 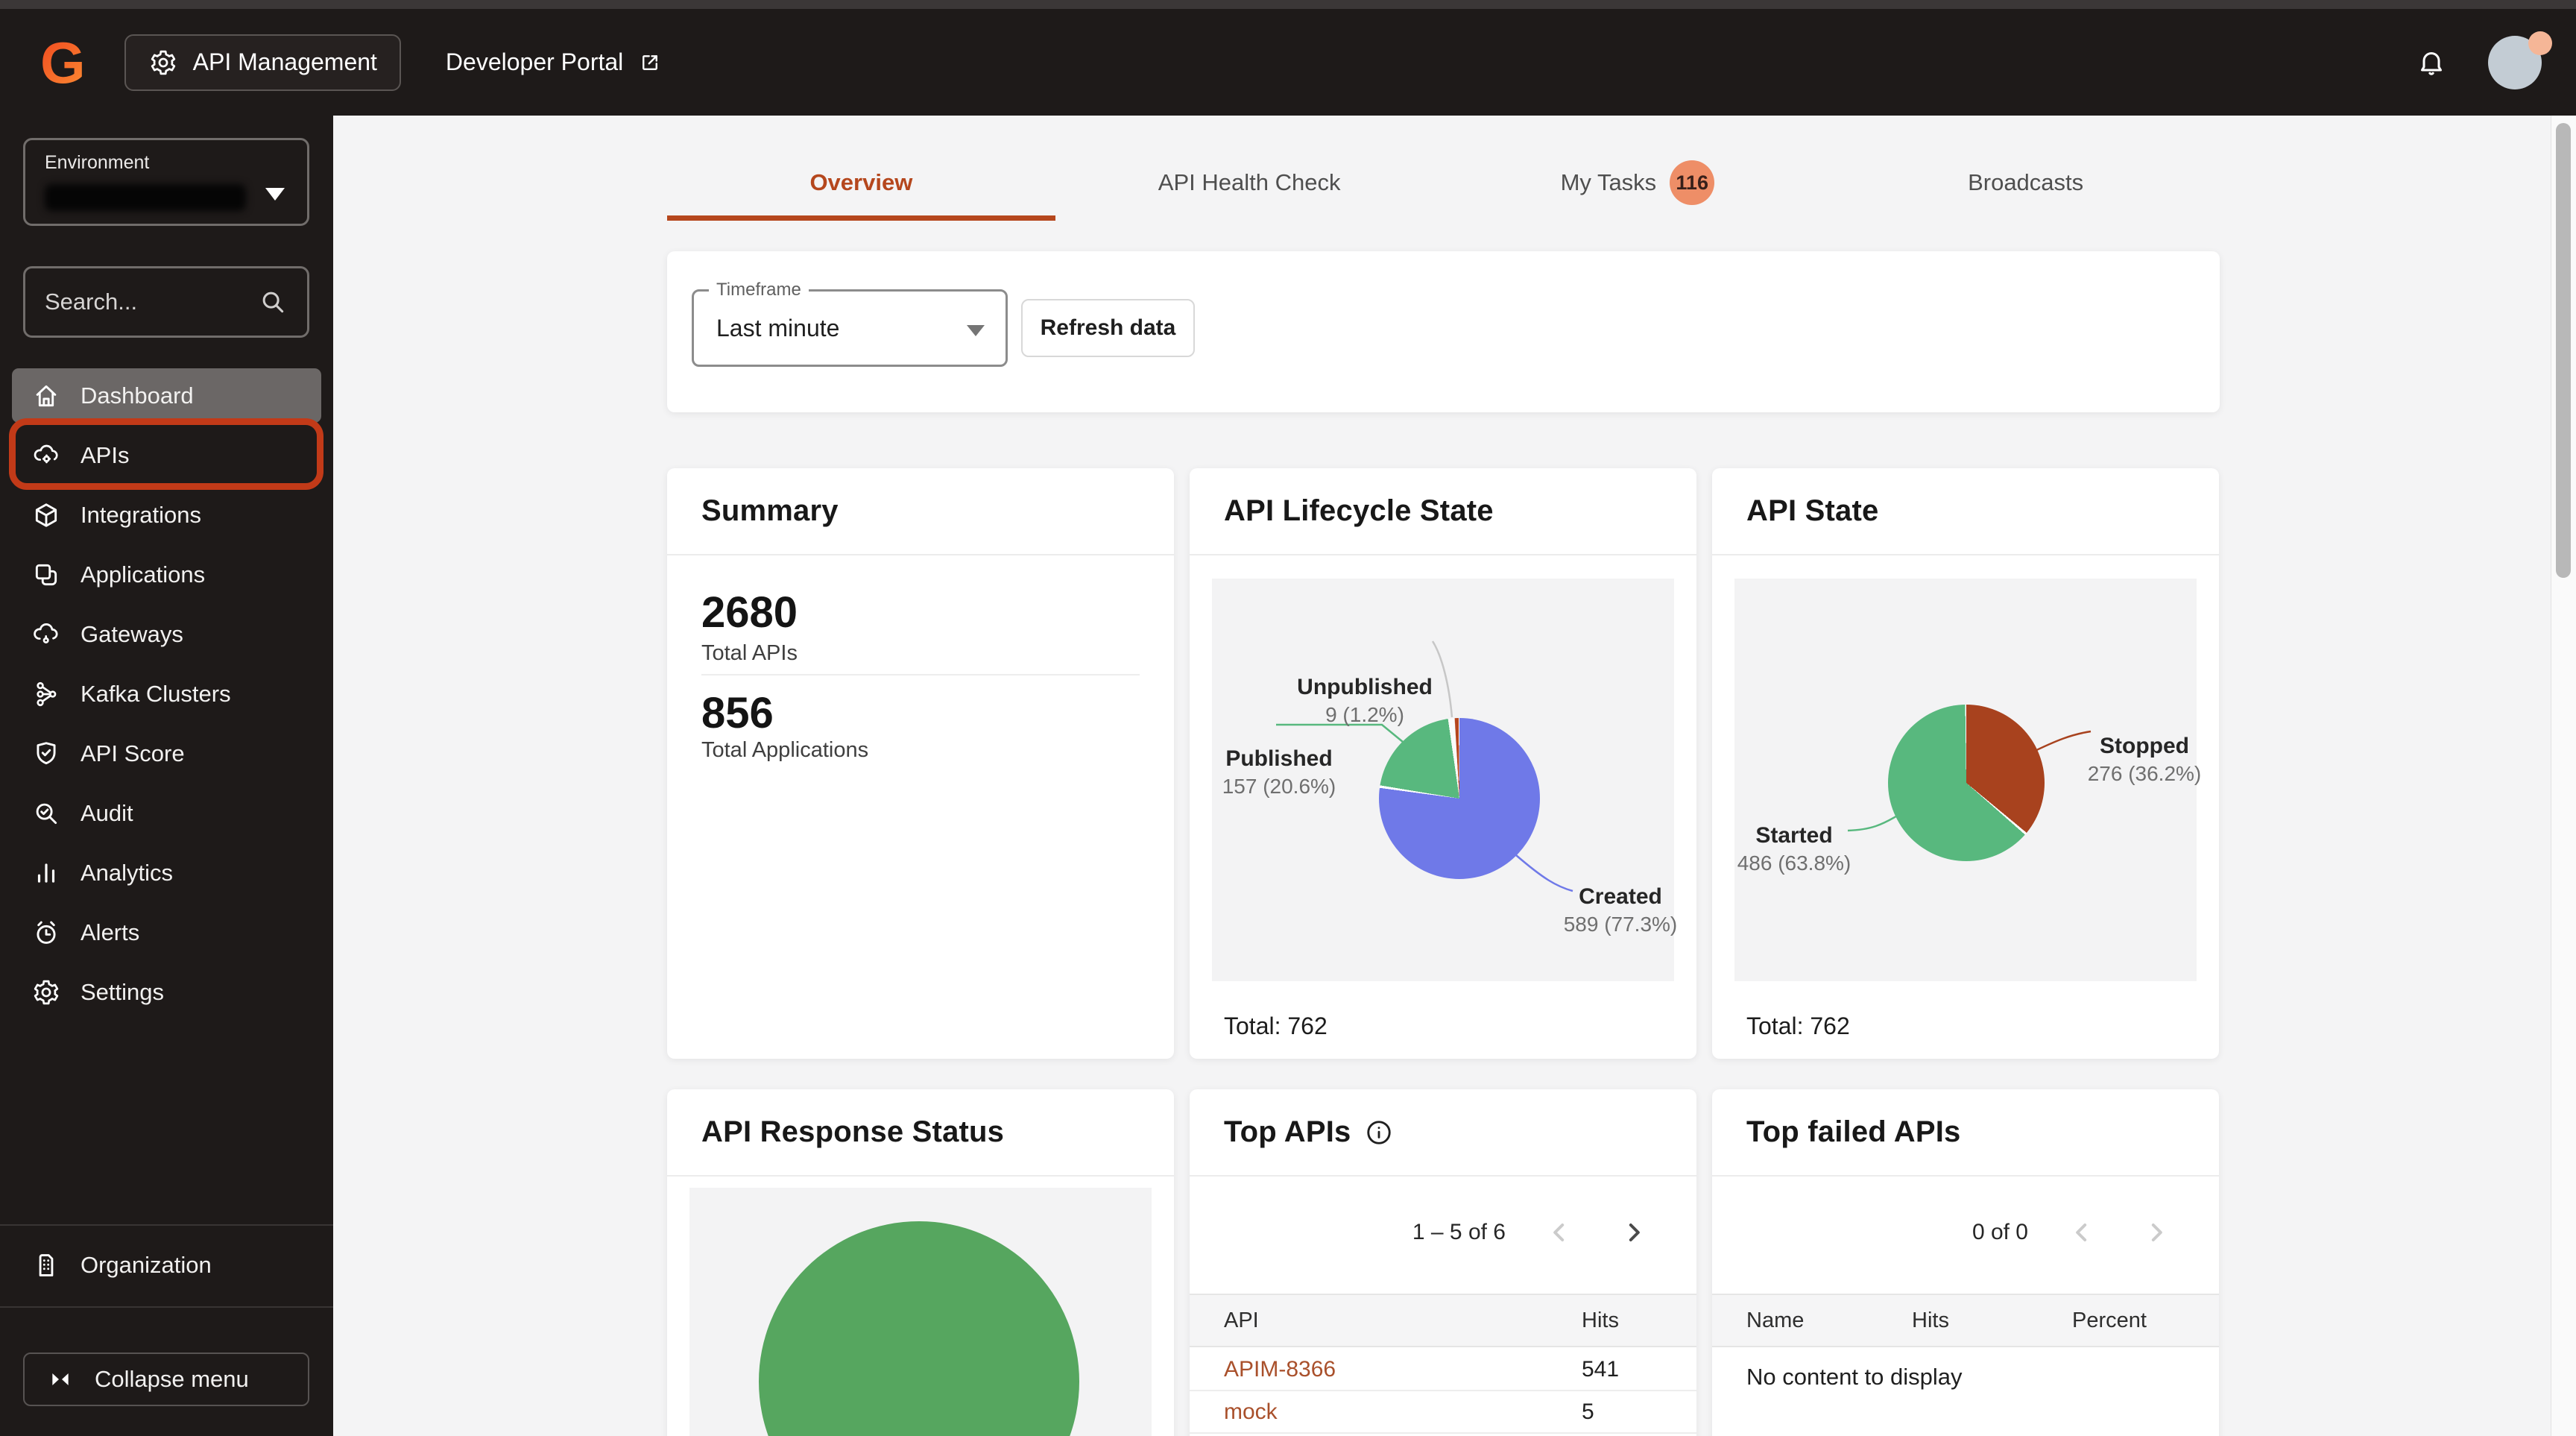 What do you see at coordinates (46, 813) in the screenshot?
I see `magnifier-check-icon` at bounding box center [46, 813].